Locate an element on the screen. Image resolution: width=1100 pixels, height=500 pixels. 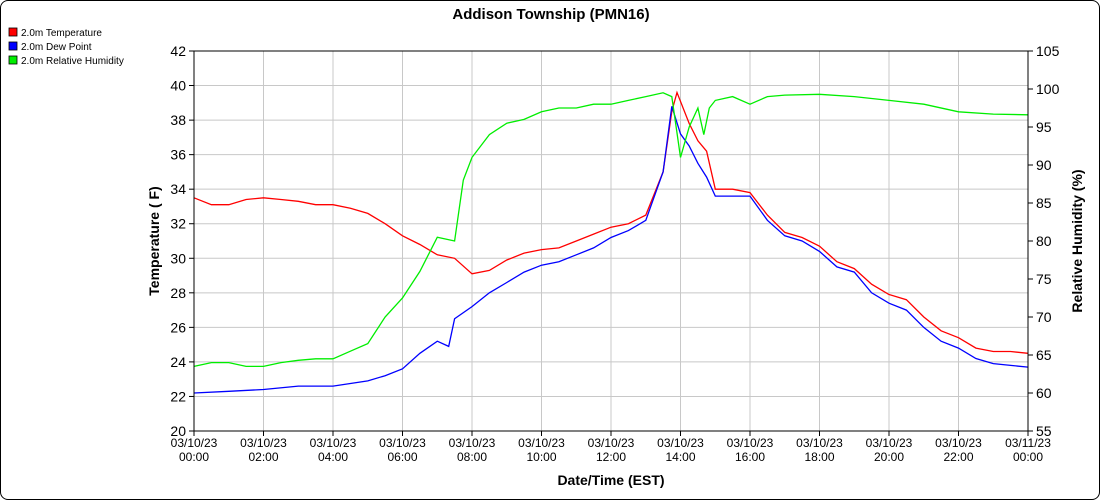
x-tick-time: 22:00 is located at coordinates (958, 457).